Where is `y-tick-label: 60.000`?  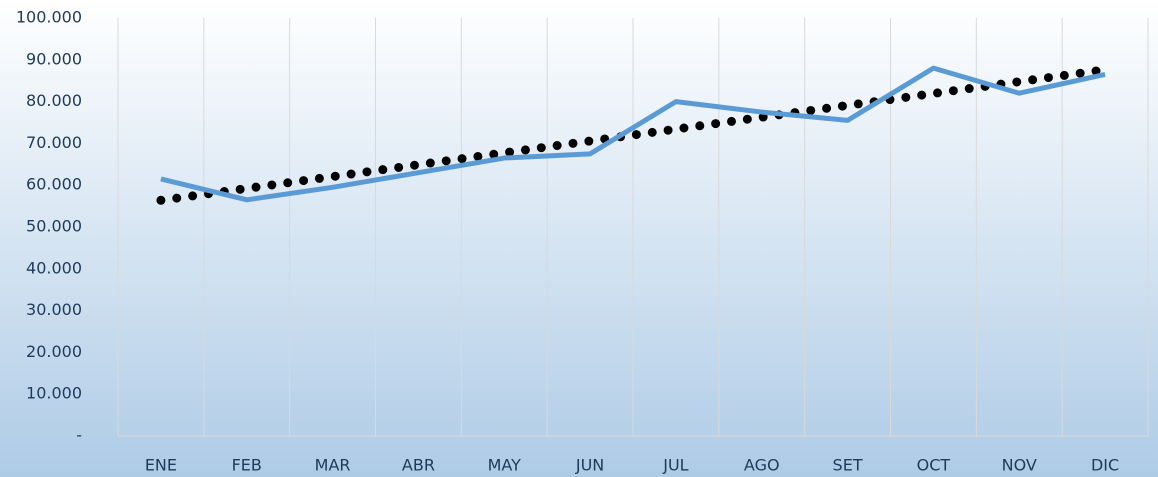 y-tick-label: 60.000 is located at coordinates (54, 184).